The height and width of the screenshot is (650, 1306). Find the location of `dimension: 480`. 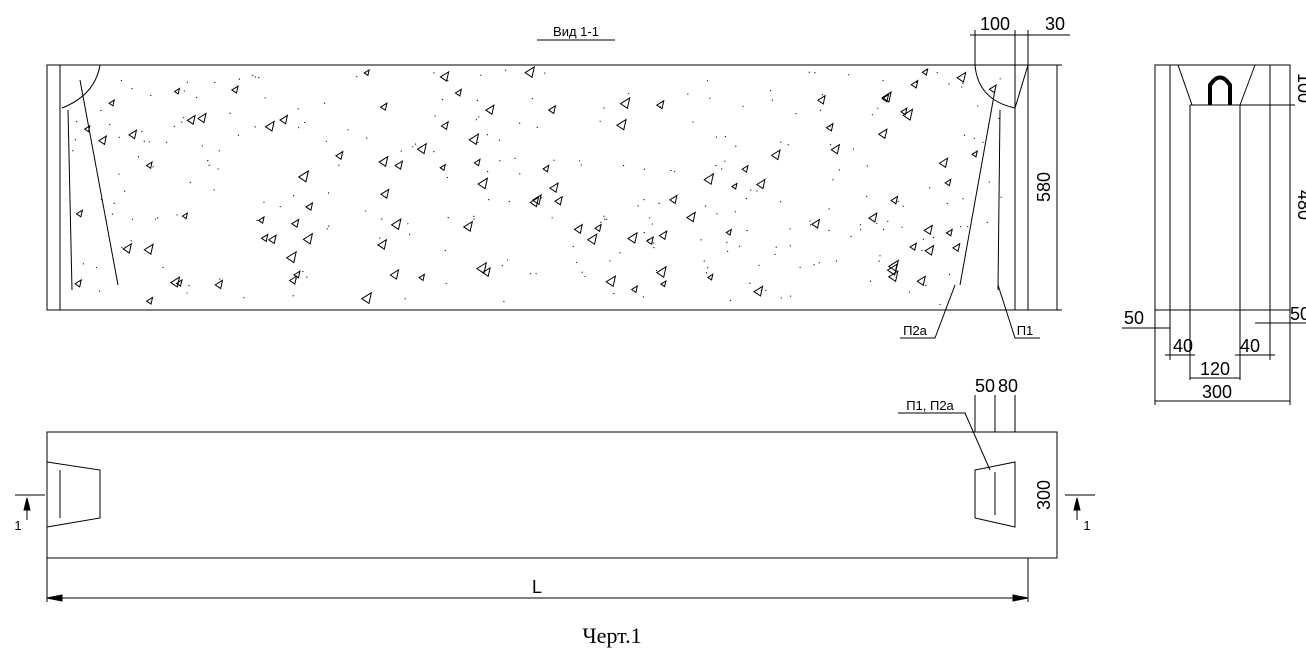

dimension: 480 is located at coordinates (1300, 205).